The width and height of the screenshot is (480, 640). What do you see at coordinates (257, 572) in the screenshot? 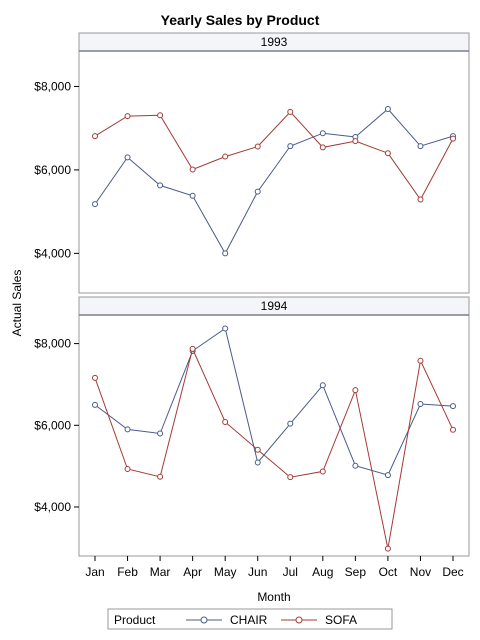
I see `x-tick-label: Jun` at bounding box center [257, 572].